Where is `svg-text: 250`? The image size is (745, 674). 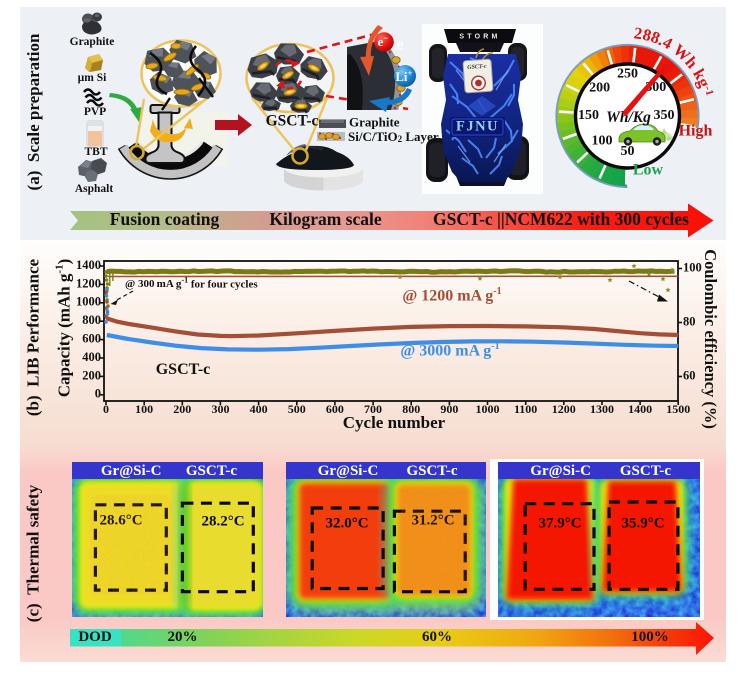 svg-text: 250 is located at coordinates (627, 74).